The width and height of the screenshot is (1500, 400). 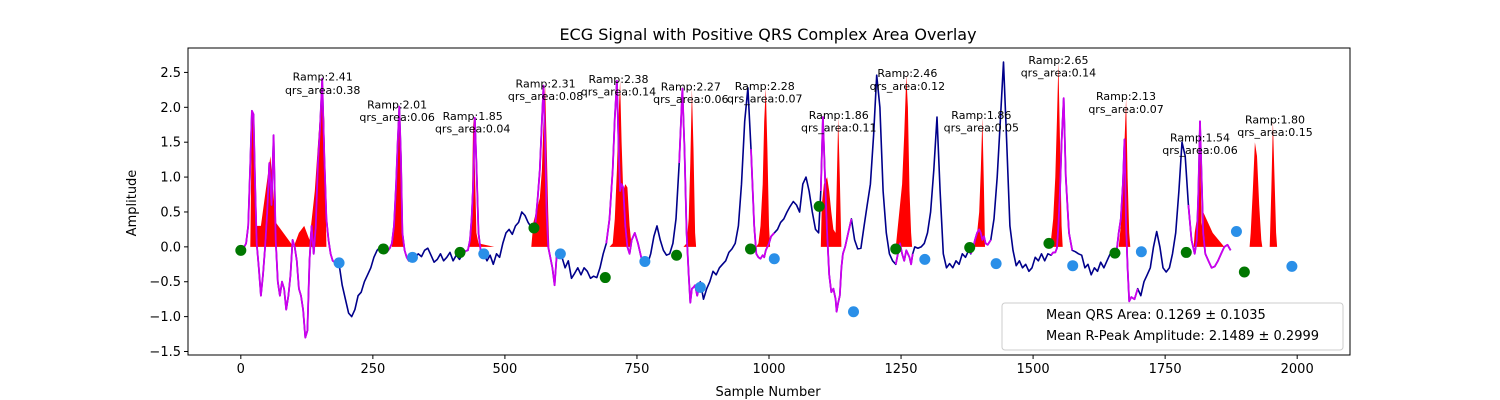 What do you see at coordinates (1165, 369) in the screenshot?
I see `x-tick-label: 1750` at bounding box center [1165, 369].